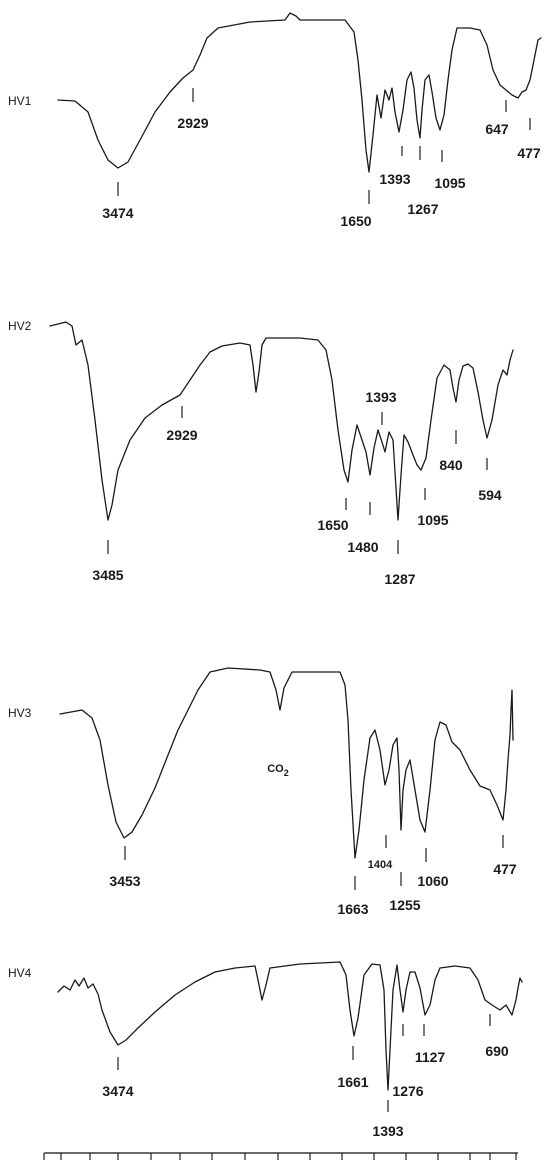 The width and height of the screenshot is (547, 1160). What do you see at coordinates (20, 326) in the screenshot?
I see `series-label-hv2: HV2` at bounding box center [20, 326].